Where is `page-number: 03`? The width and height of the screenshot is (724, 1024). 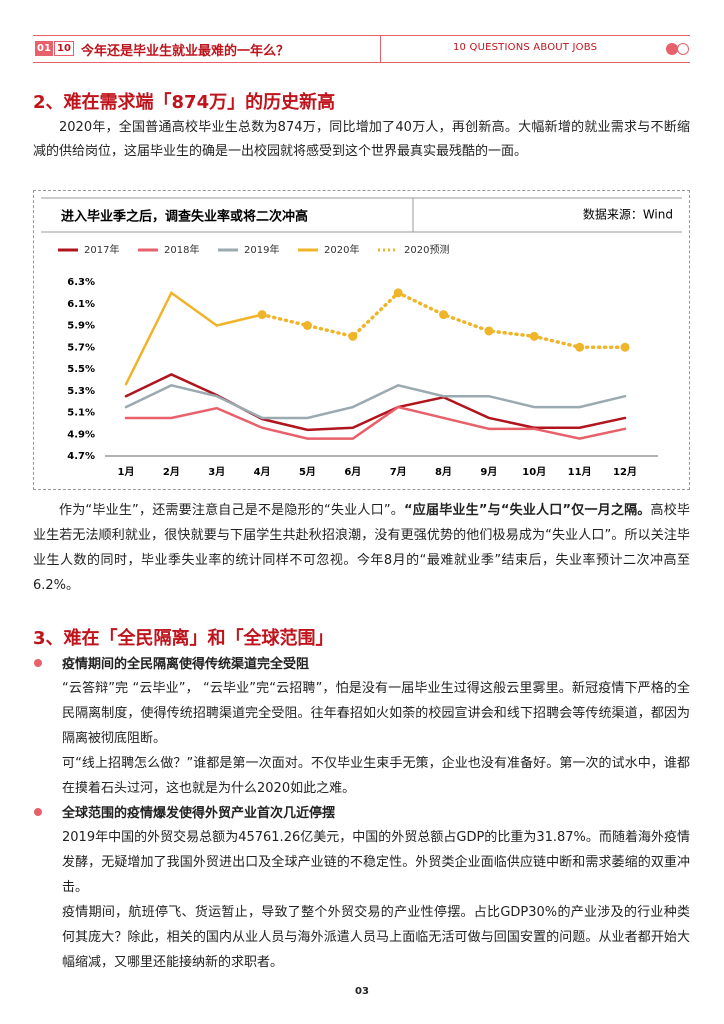 page-number: 03 is located at coordinates (362, 991).